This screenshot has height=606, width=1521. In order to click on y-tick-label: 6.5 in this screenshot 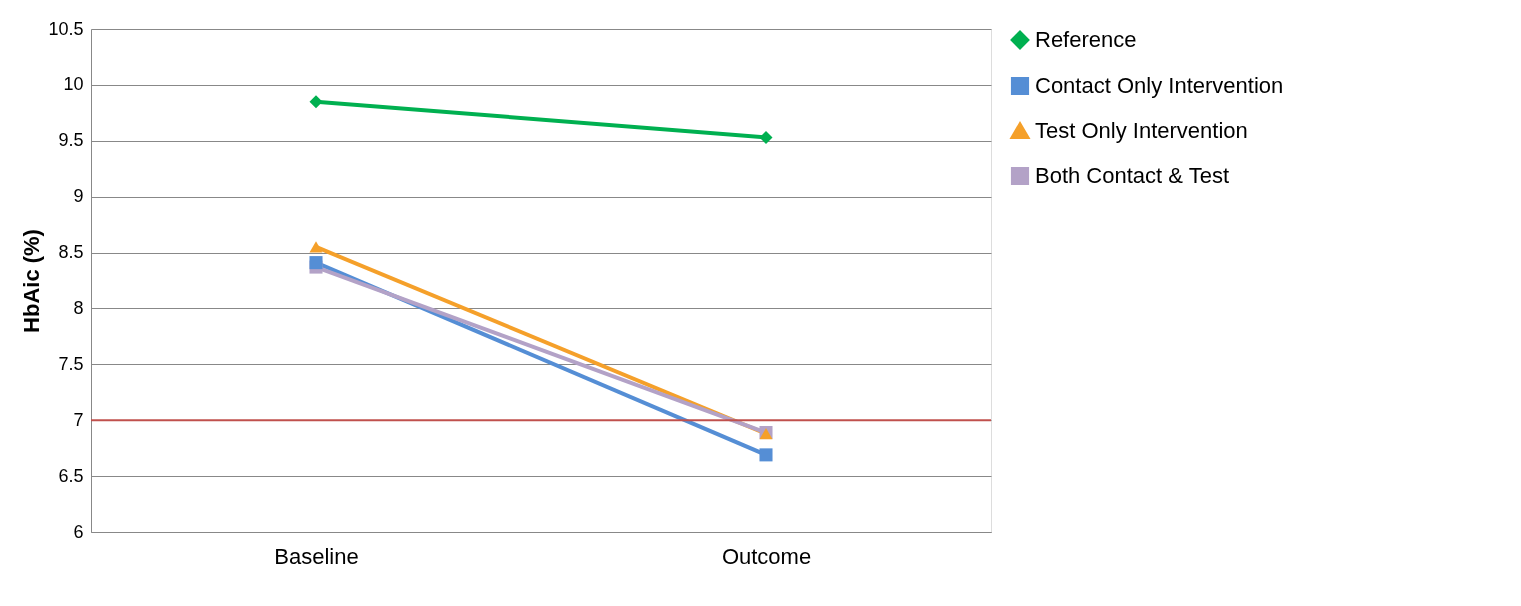, I will do `click(71, 475)`.